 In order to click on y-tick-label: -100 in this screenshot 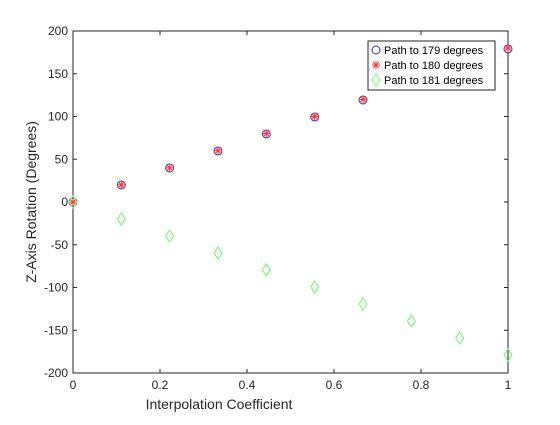, I will do `click(56, 288)`.